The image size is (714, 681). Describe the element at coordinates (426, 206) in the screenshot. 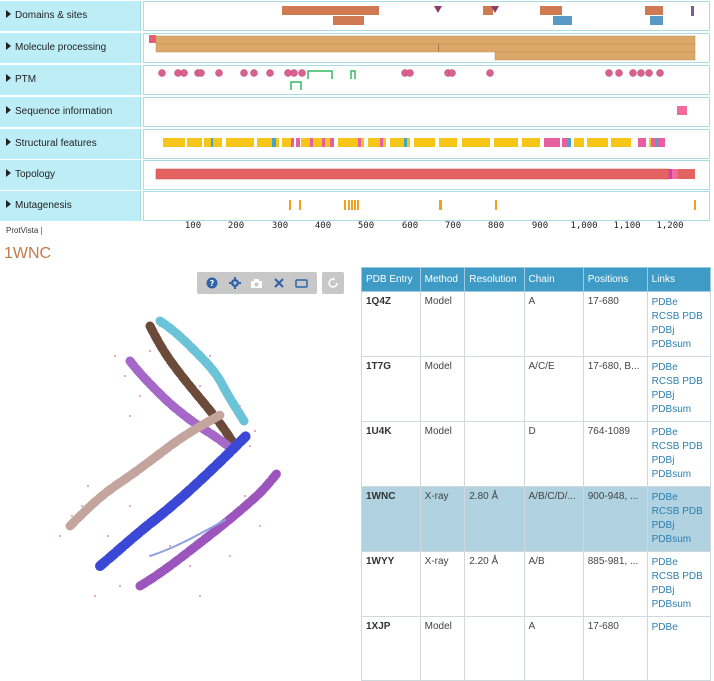

I see `track-panel-mutagenesis` at that location.